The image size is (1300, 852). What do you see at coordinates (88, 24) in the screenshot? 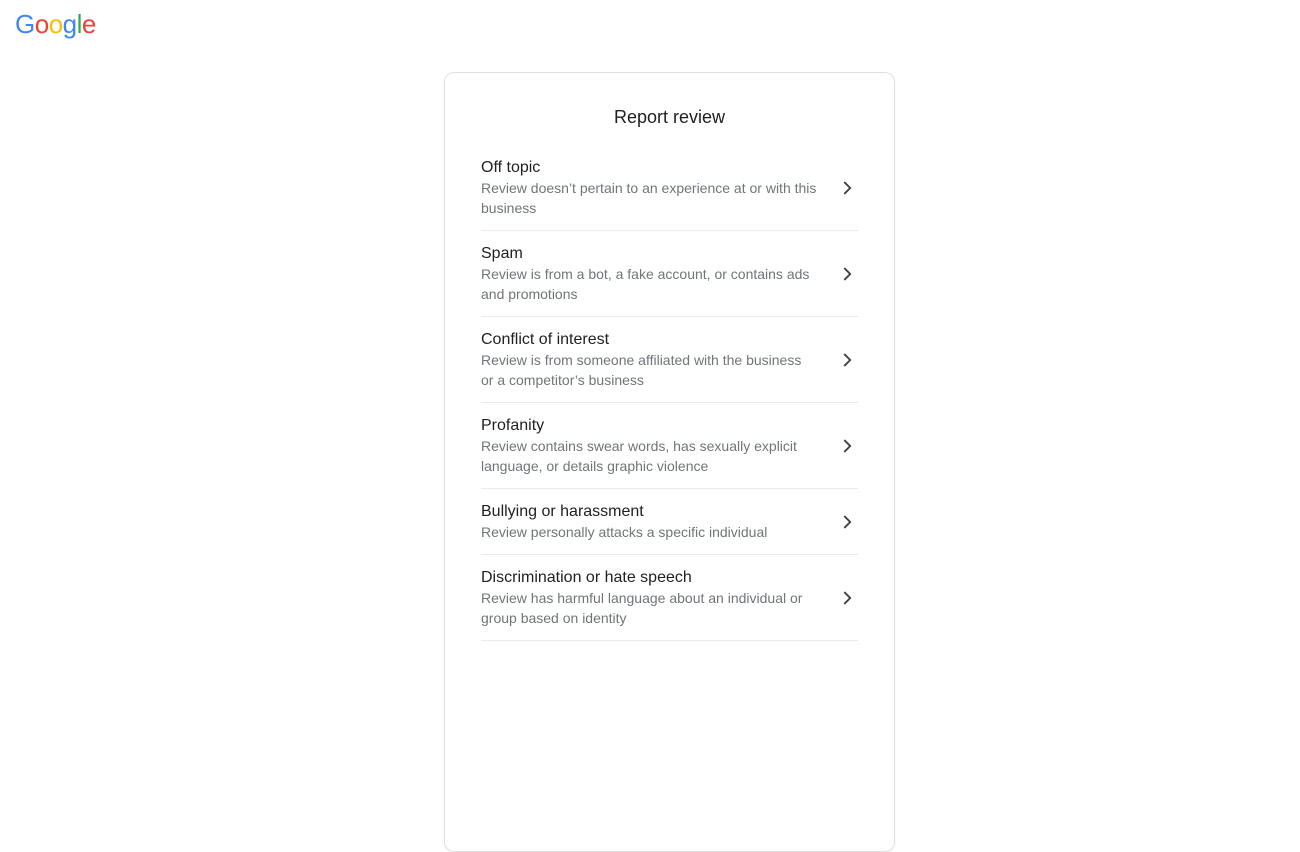
I see `logo-letter: e` at bounding box center [88, 24].